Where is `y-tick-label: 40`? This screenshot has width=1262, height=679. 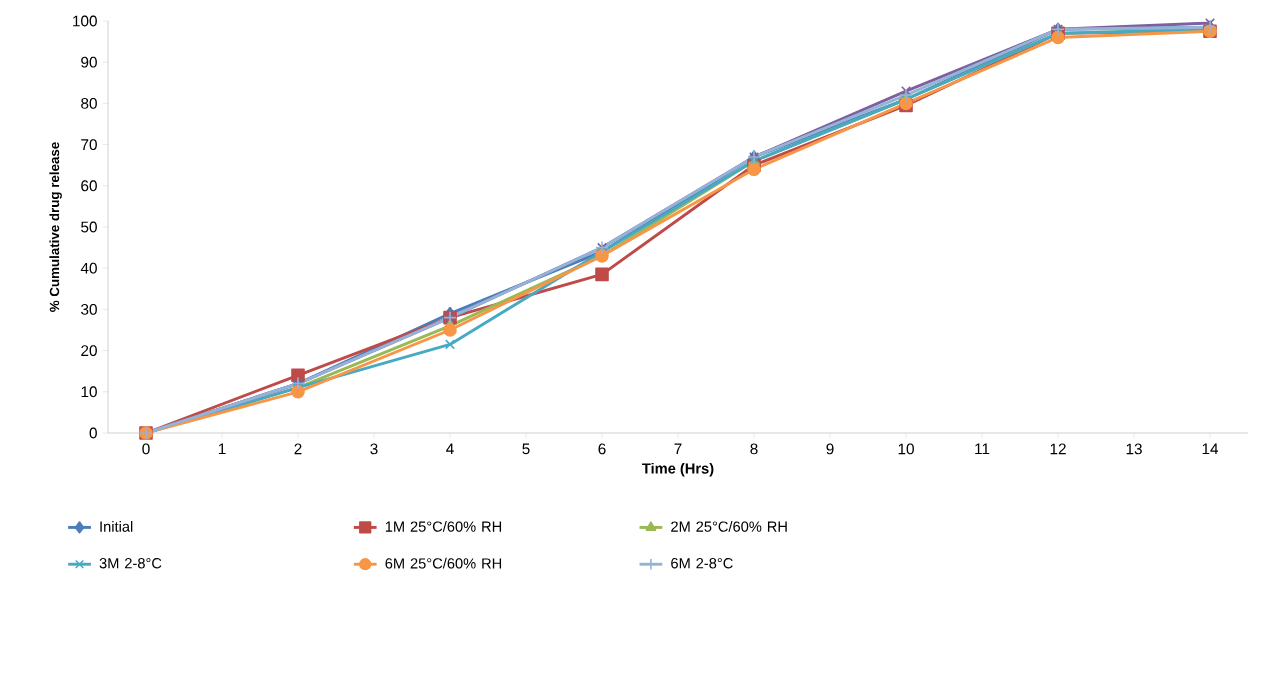
y-tick-label: 40 is located at coordinates (88, 268).